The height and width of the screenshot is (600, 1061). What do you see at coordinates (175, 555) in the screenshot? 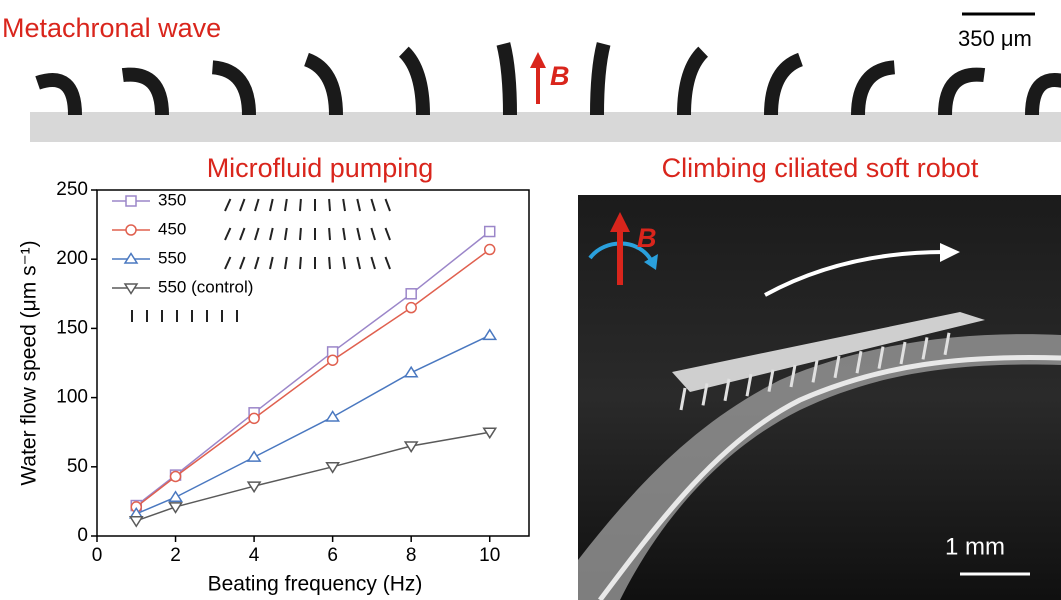
I see `x-tick-label: 2` at bounding box center [175, 555].